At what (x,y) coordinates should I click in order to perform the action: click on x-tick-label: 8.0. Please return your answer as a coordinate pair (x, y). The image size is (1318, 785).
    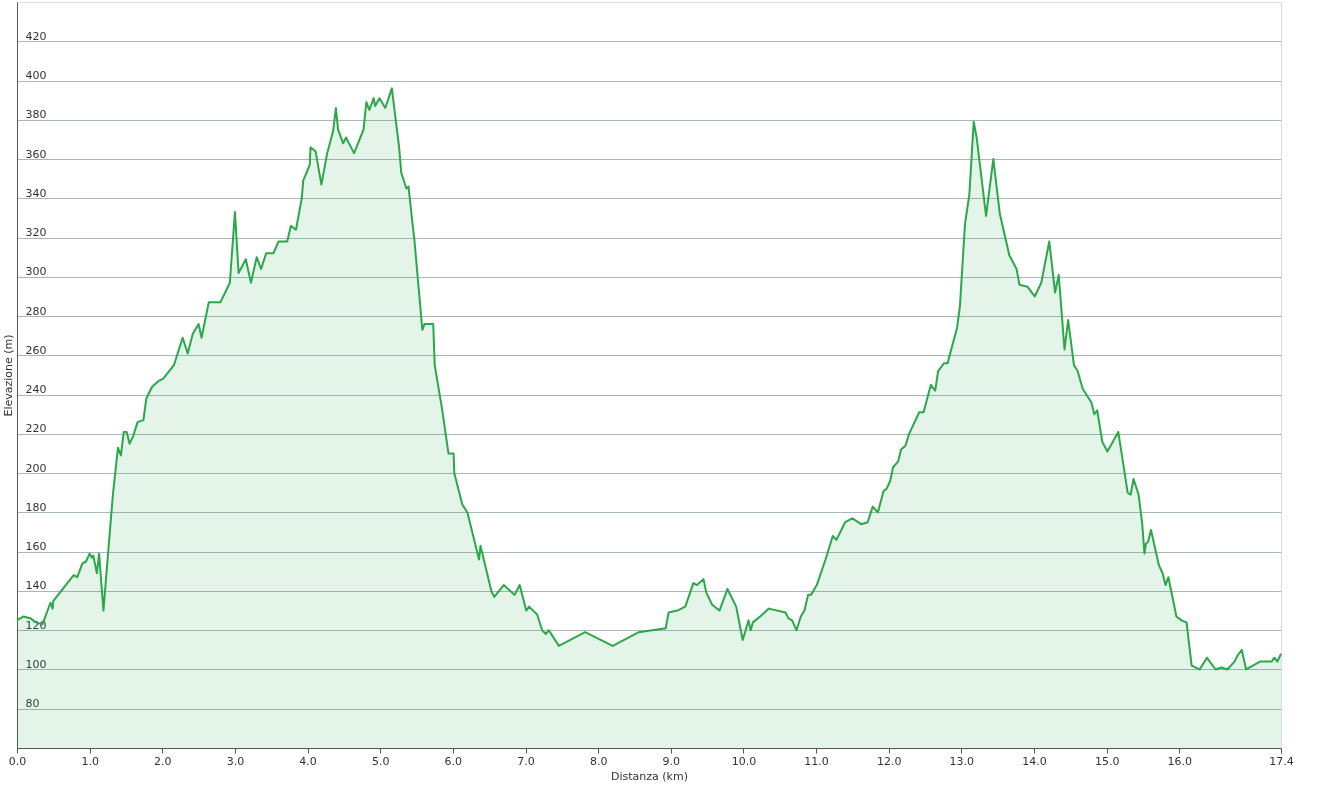
    Looking at the image, I should click on (598, 761).